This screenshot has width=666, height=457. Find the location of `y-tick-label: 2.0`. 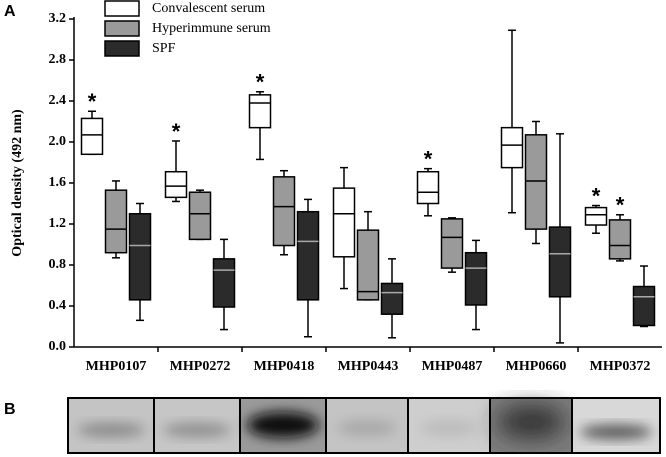

y-tick-label: 2.0 is located at coordinates (58, 141).